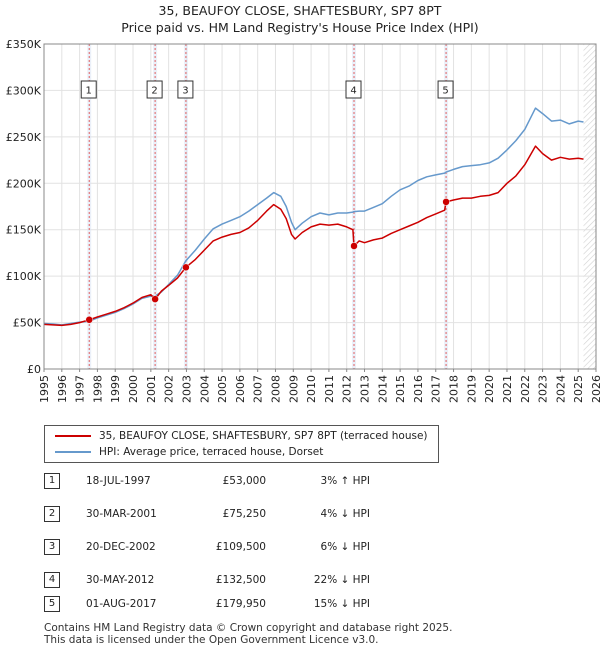 Image resolution: width=600 pixels, height=650 pixels. What do you see at coordinates (347, 389) in the screenshot?
I see `x-tick-label: 2012` at bounding box center [347, 389].